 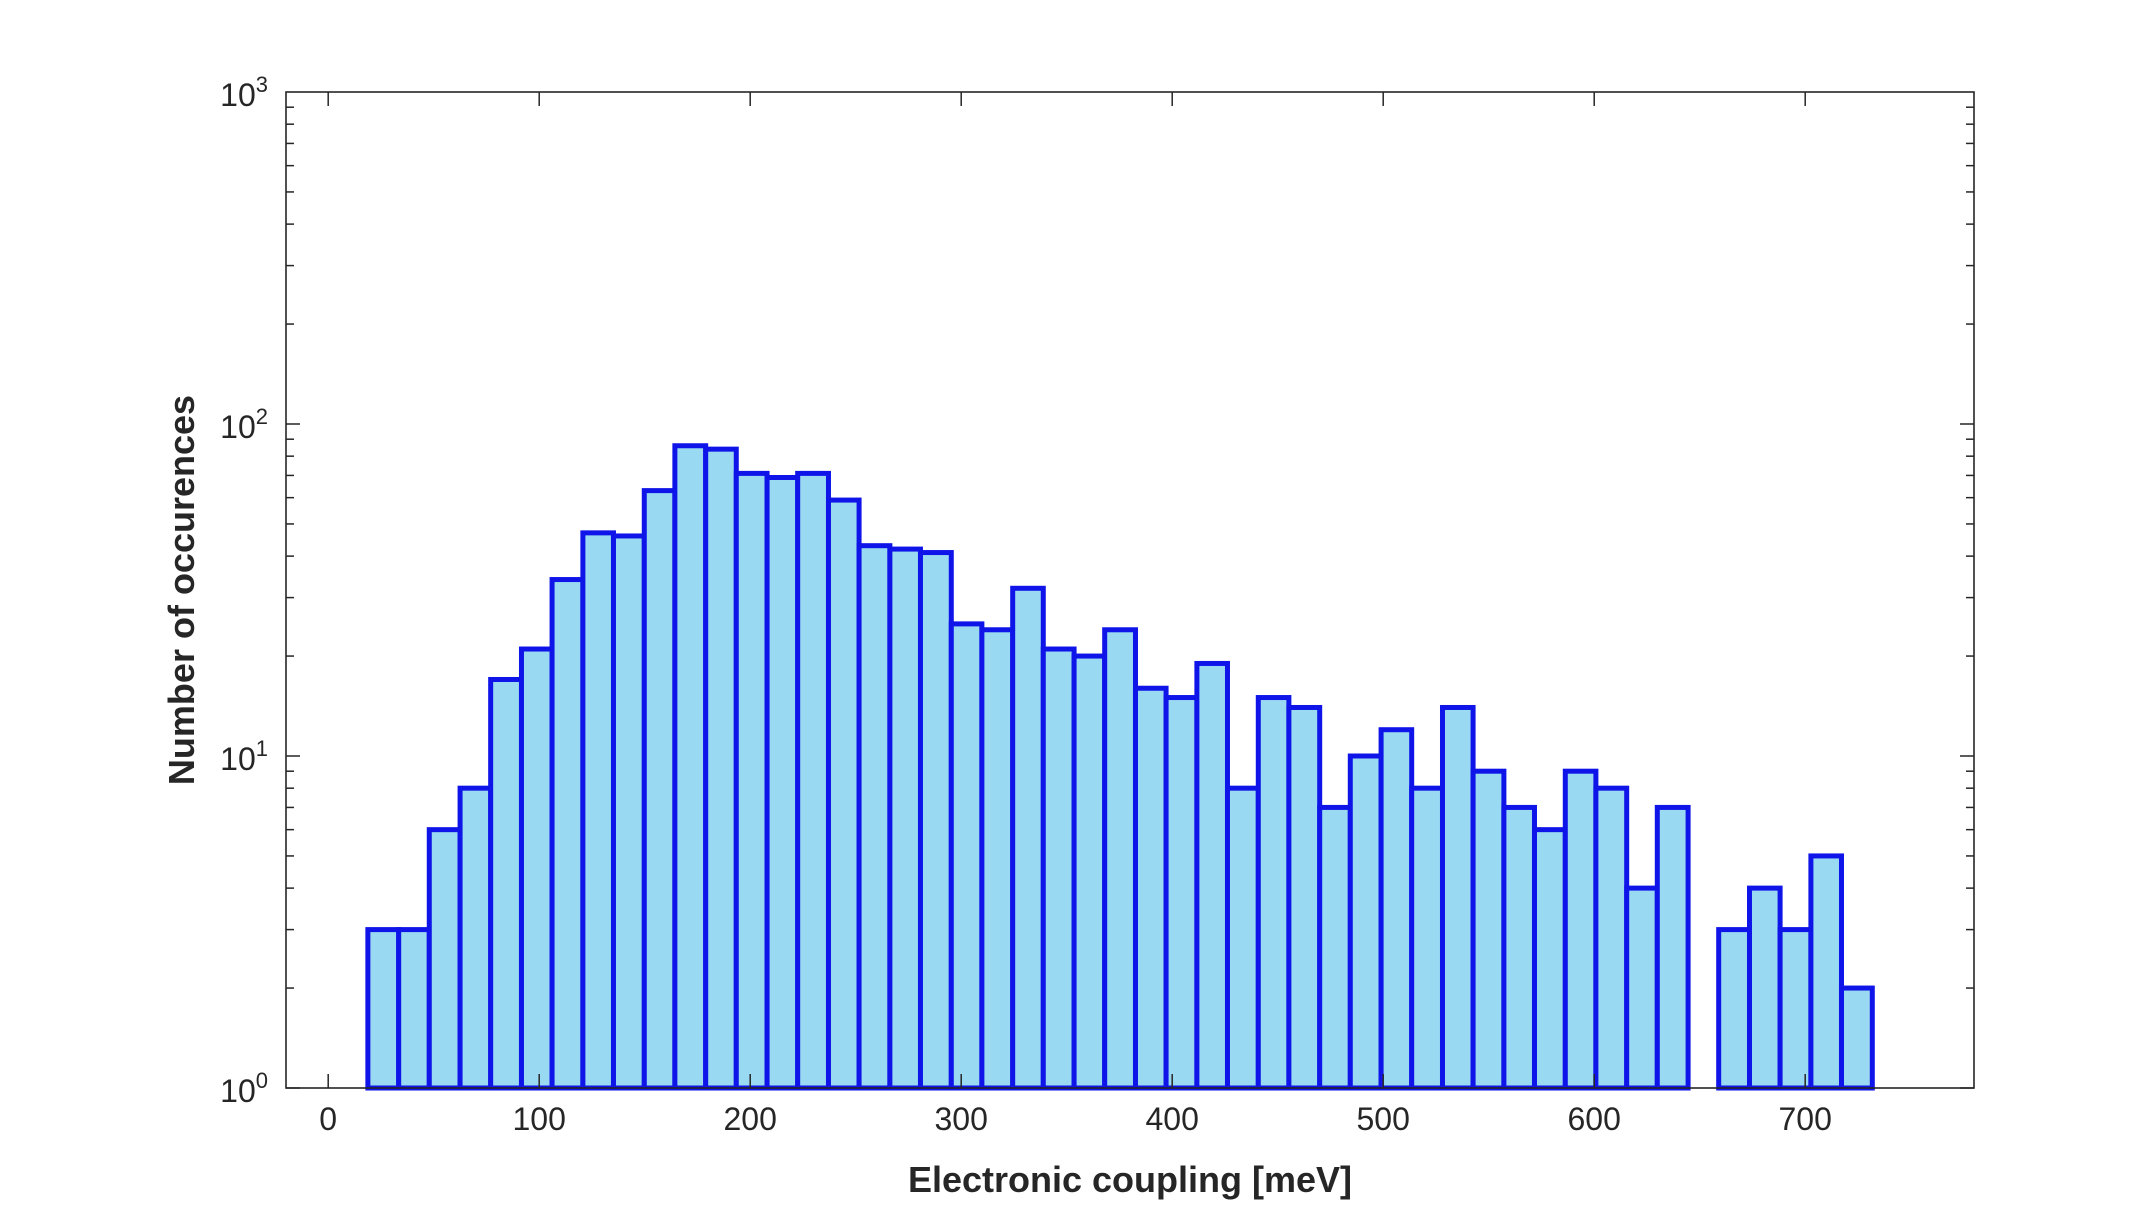 I want to click on y-tick-label: 10², so click(x=244, y=424).